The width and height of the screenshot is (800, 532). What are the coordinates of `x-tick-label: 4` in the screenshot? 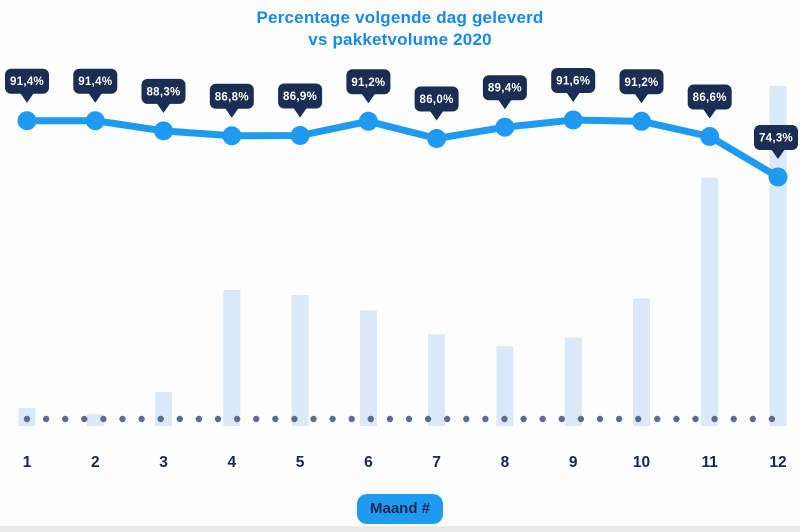 It's located at (231, 462).